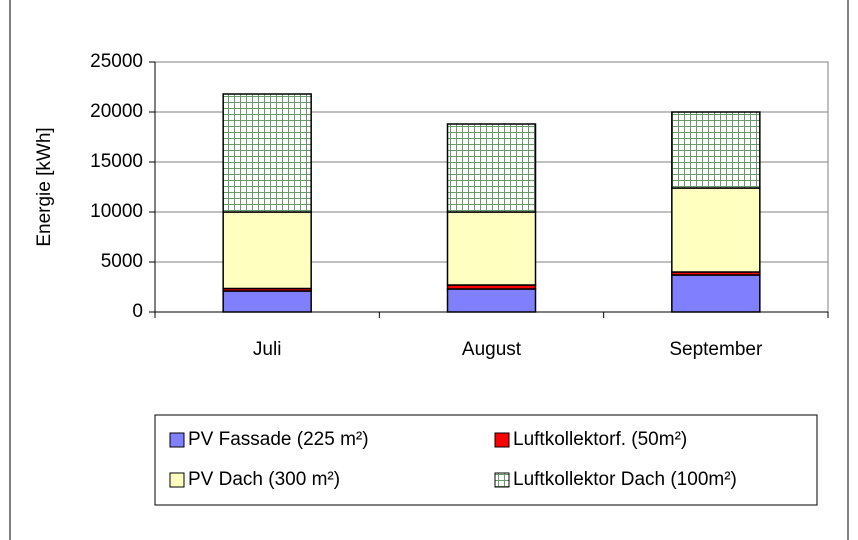 This screenshot has width=858, height=540. I want to click on y-tick-label: 5000, so click(122, 261).